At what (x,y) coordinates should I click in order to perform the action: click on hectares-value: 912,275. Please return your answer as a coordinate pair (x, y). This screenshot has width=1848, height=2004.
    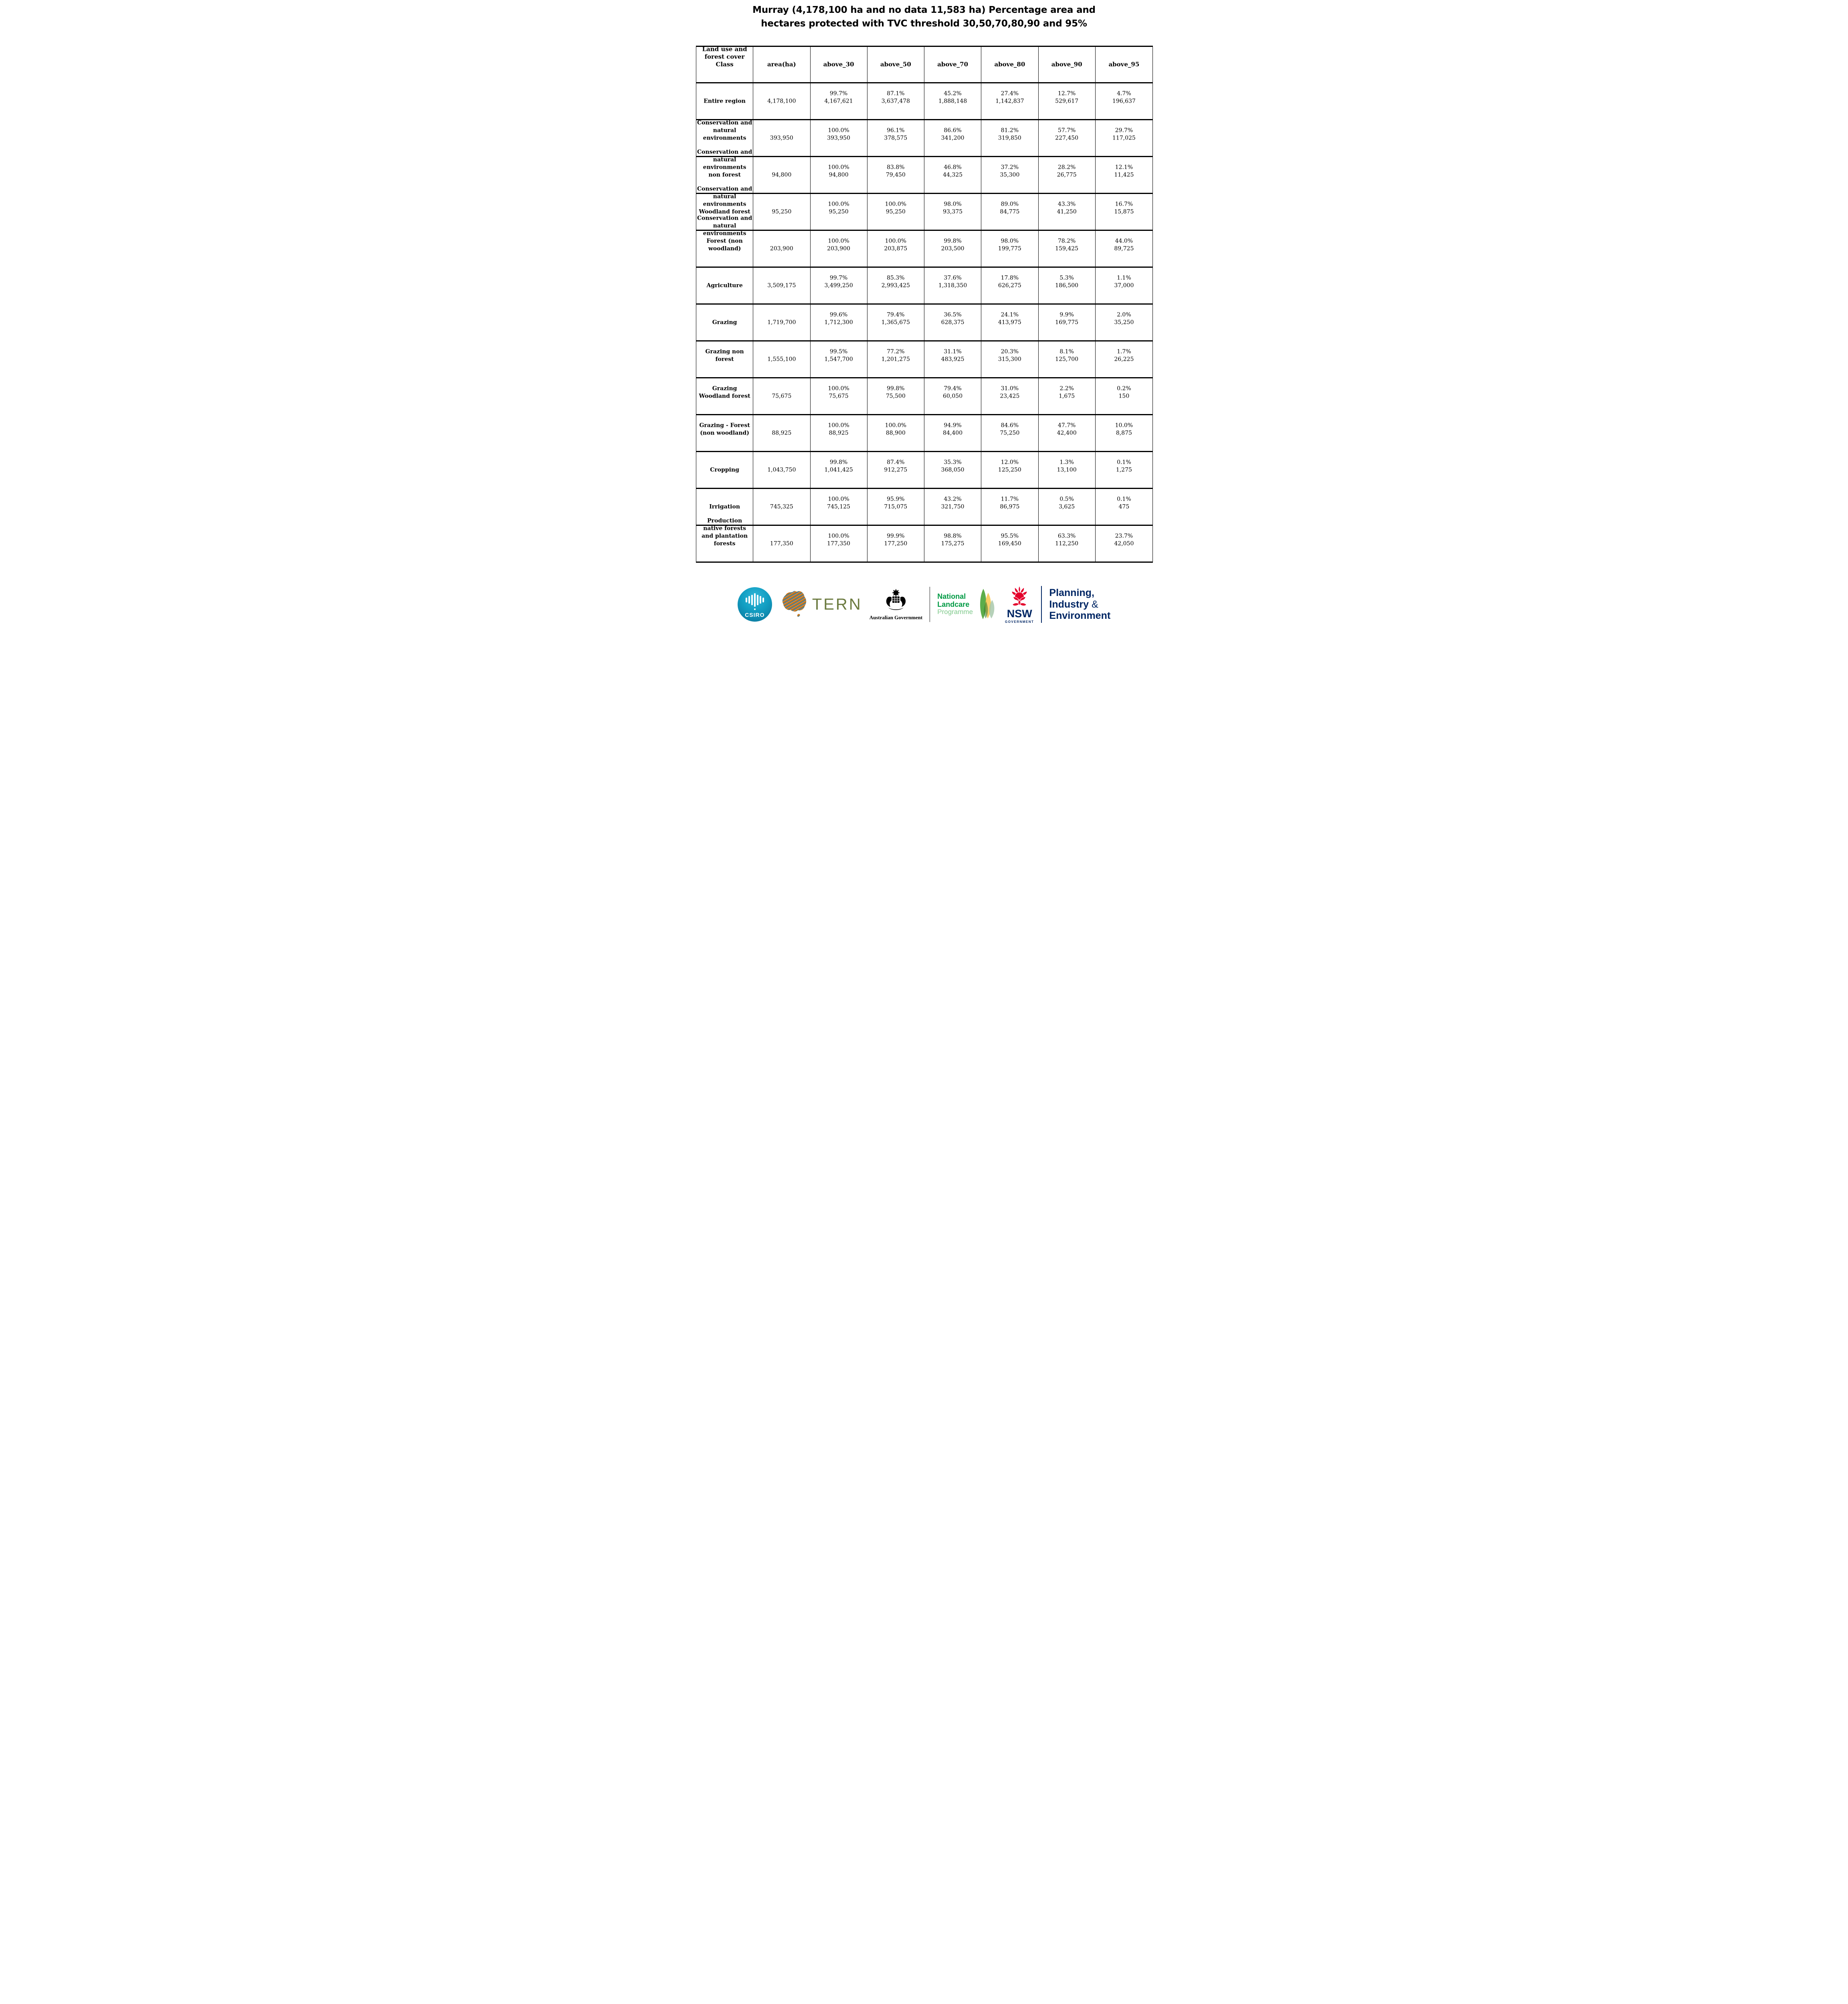
    Looking at the image, I should click on (896, 470).